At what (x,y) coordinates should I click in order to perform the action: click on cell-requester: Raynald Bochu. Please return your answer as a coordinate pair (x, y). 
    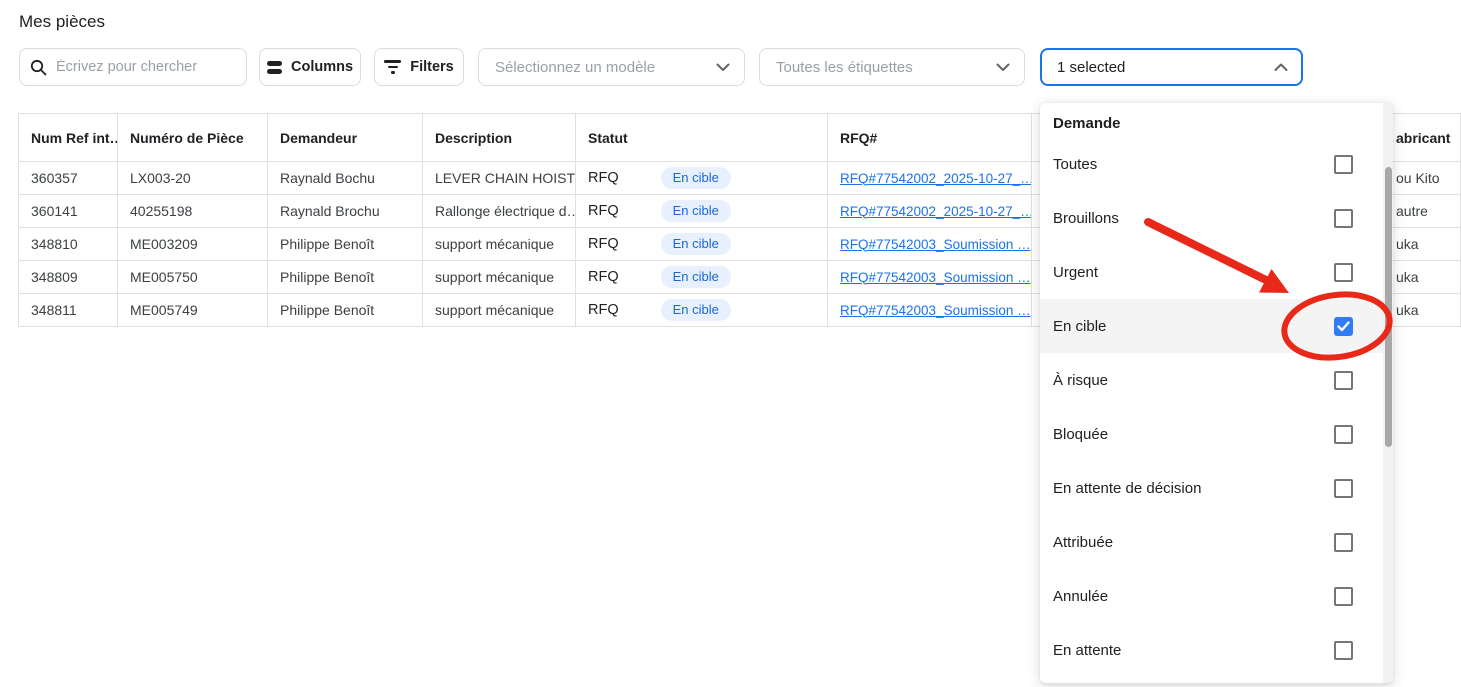
    Looking at the image, I should click on (345, 178).